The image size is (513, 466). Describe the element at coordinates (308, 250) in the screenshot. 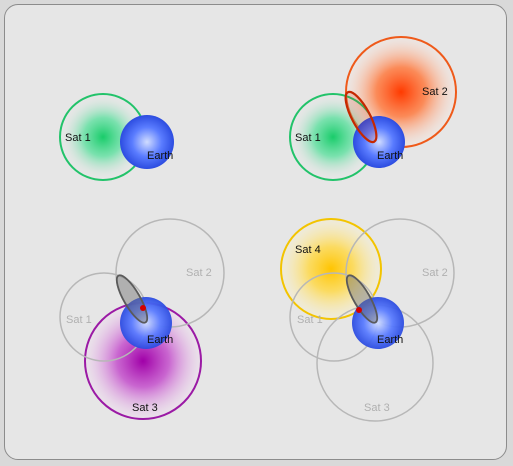

I see `sat4-label: Sat 4` at that location.